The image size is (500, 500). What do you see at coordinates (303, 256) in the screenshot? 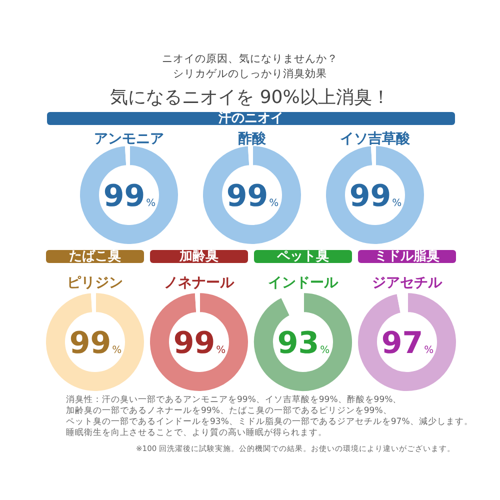
I see `chart-subtitle: ペット臭` at bounding box center [303, 256].